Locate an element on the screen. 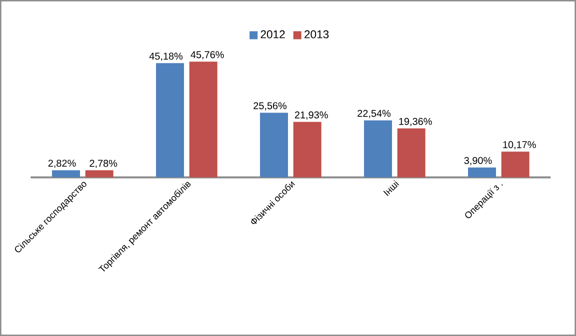 This screenshot has width=576, height=336. data-label: 2,78% is located at coordinates (104, 164).